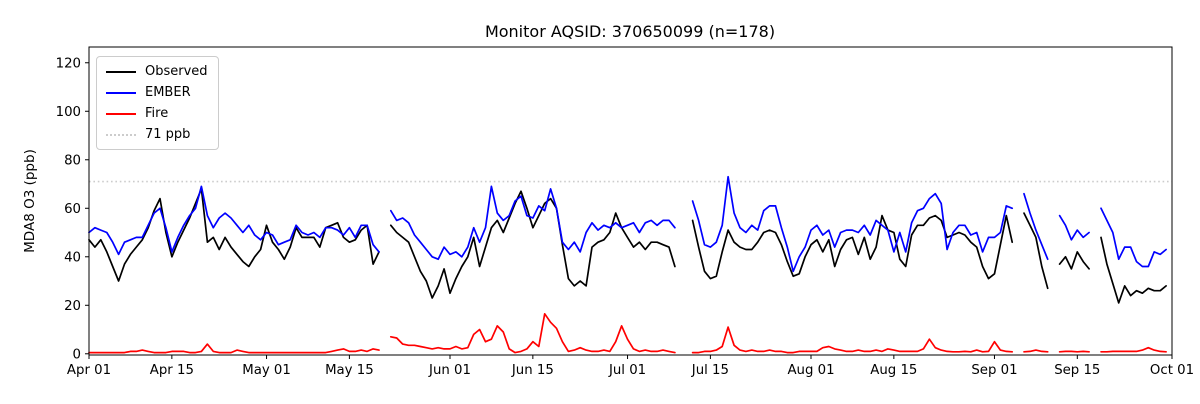  Describe the element at coordinates (167, 134) in the screenshot. I see `legend-label-threshold: 71 ppb` at that location.